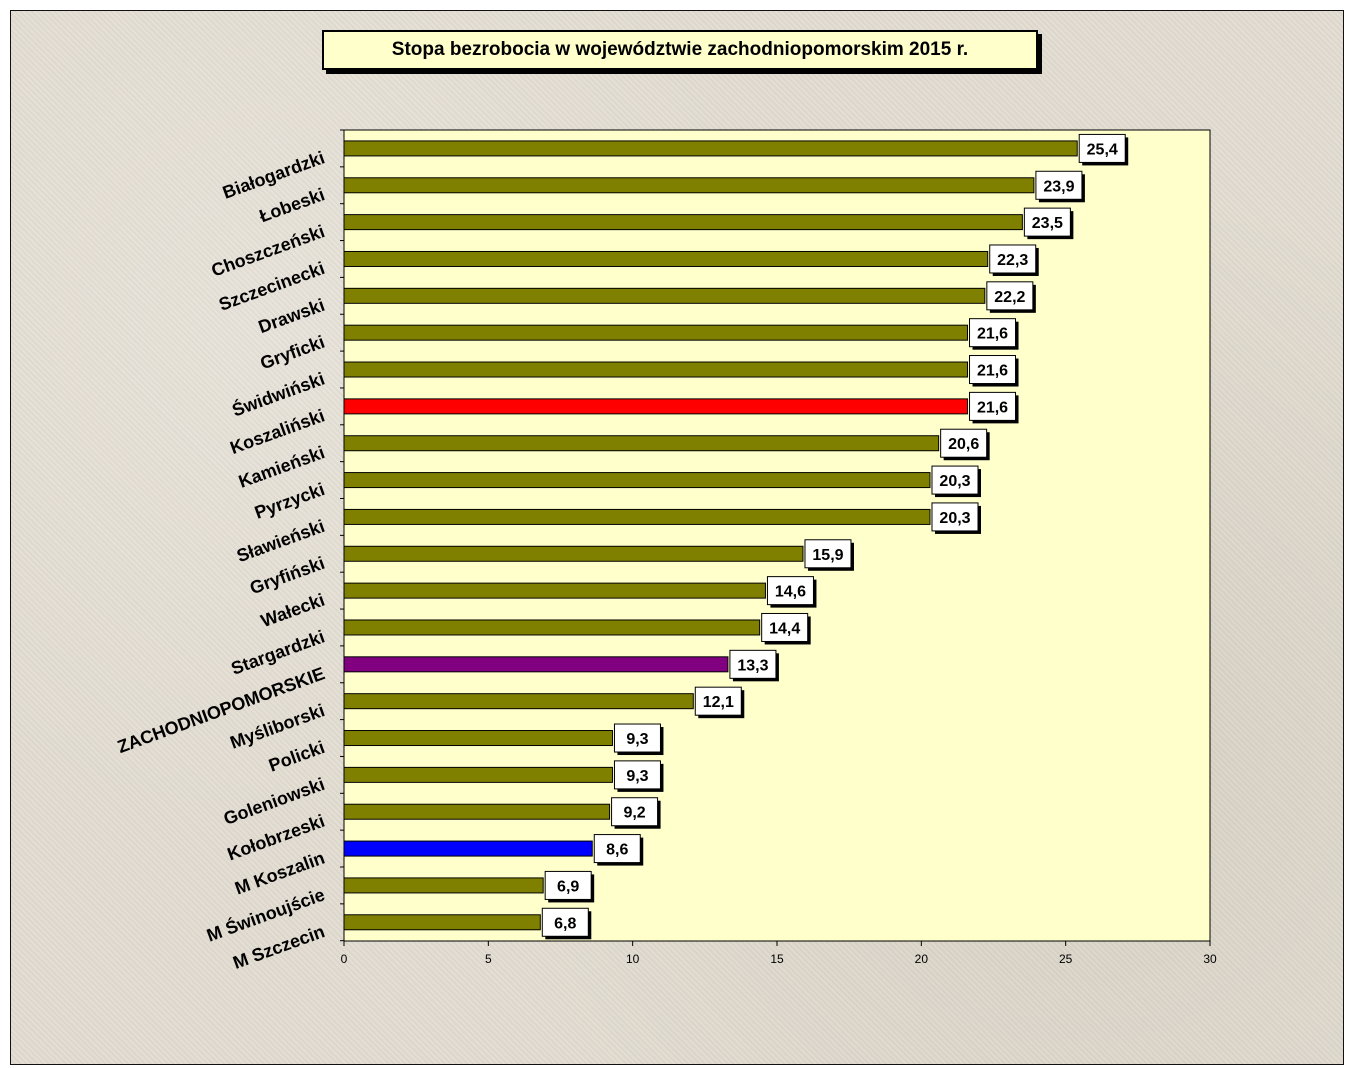  I want to click on category-label: Wałecki, so click(292, 610).